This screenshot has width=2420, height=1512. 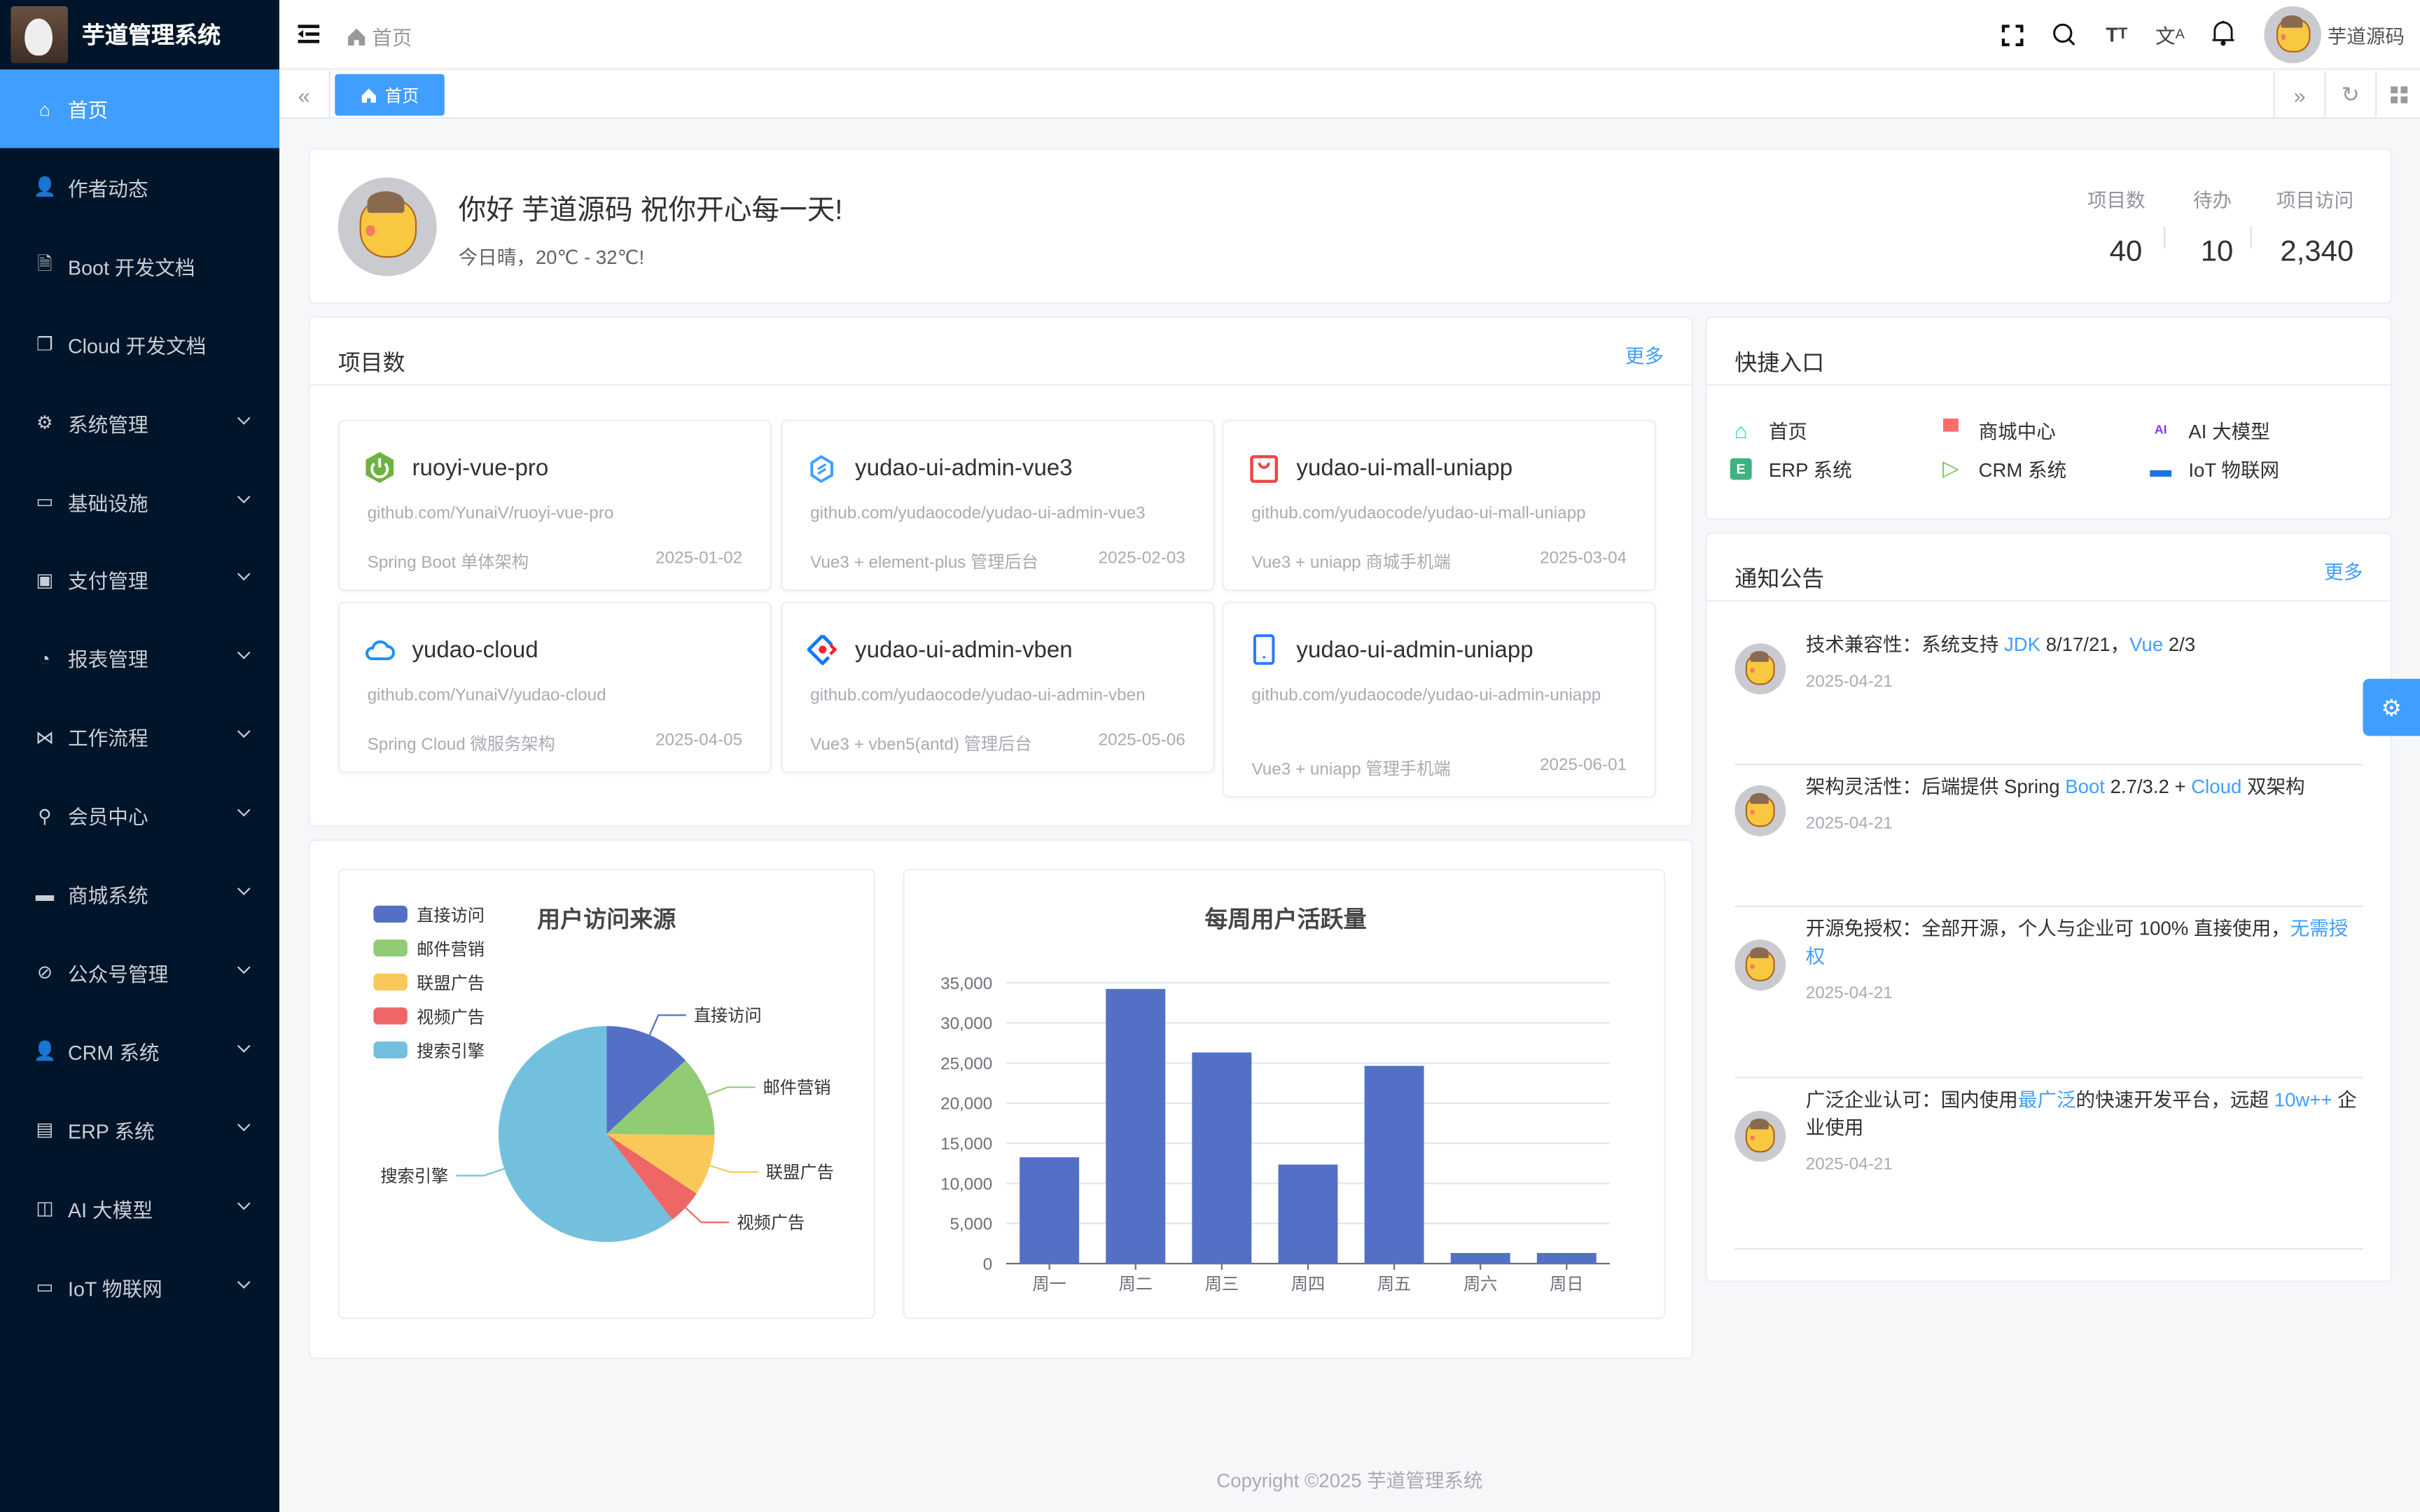 What do you see at coordinates (2003, 468) in the screenshot?
I see `quick-entry-item: ▷ CRM 系统` at bounding box center [2003, 468].